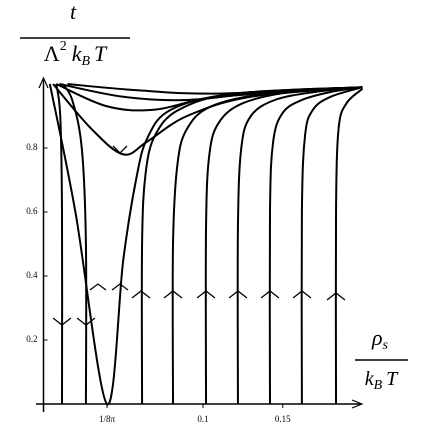 The image size is (436, 439). I want to click on x-tick-label: 0.15, so click(283, 419).